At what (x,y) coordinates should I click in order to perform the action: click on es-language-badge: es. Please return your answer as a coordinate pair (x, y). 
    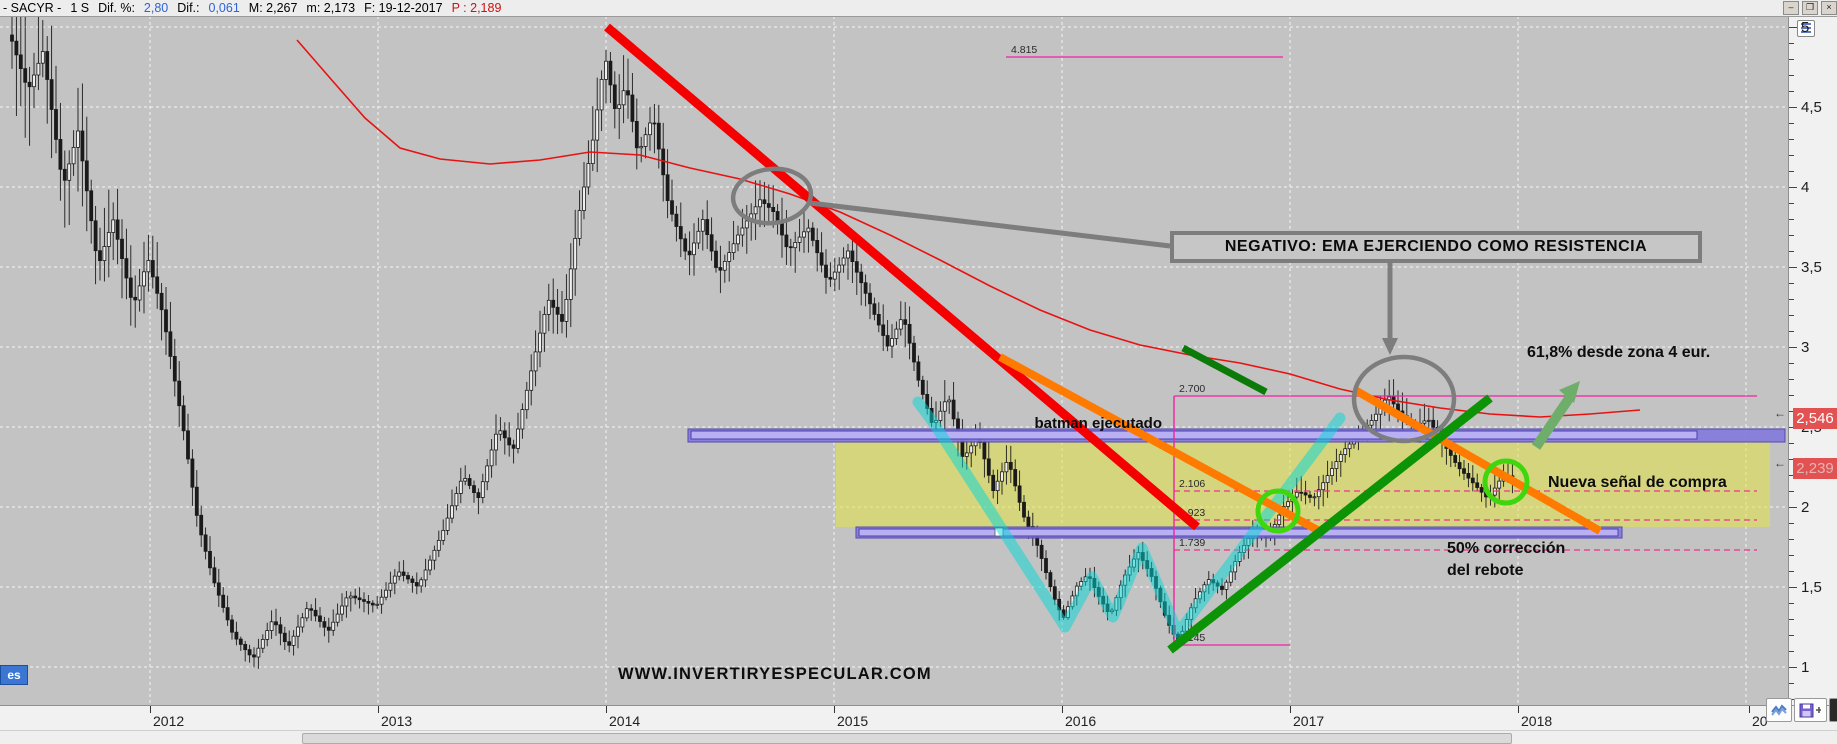
    Looking at the image, I should click on (14, 675).